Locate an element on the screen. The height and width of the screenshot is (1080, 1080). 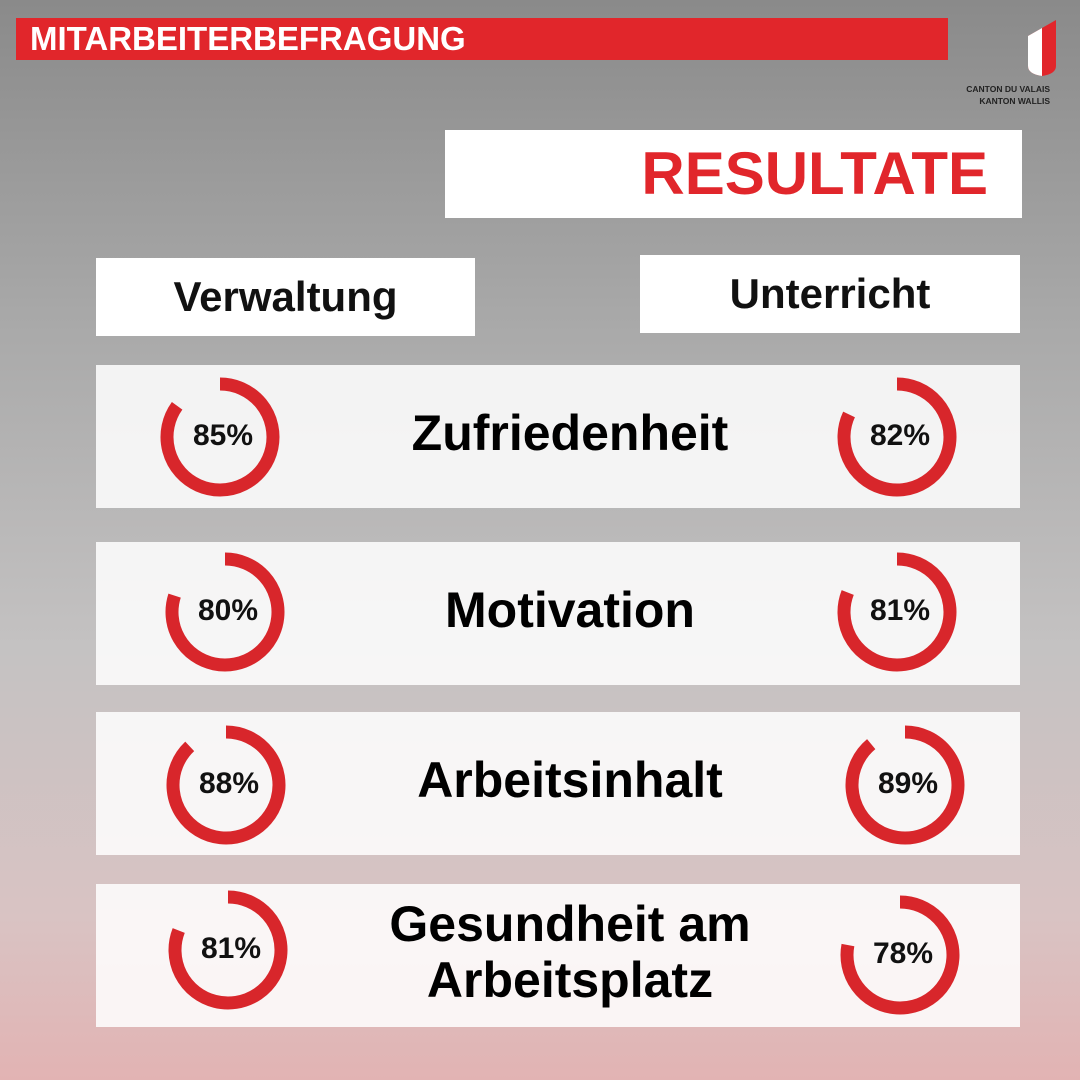
topic: Gesundheit am Arbeitsplatz is located at coordinates (570, 951).